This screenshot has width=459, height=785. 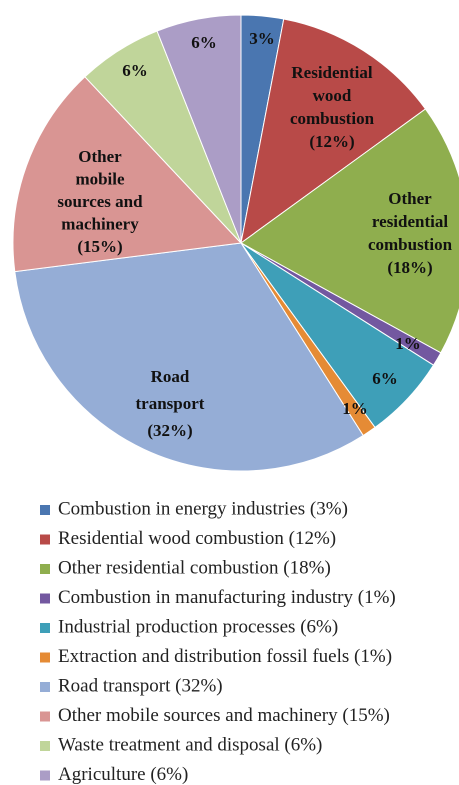 I want to click on legend-label: Agriculture (6%), so click(x=123, y=774).